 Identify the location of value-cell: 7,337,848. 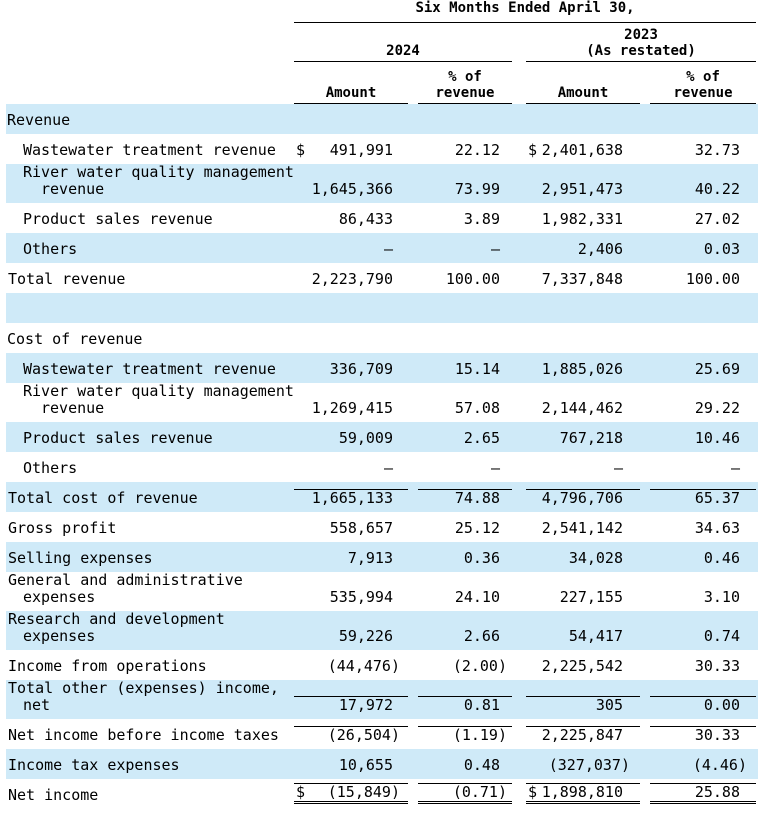
(588, 278).